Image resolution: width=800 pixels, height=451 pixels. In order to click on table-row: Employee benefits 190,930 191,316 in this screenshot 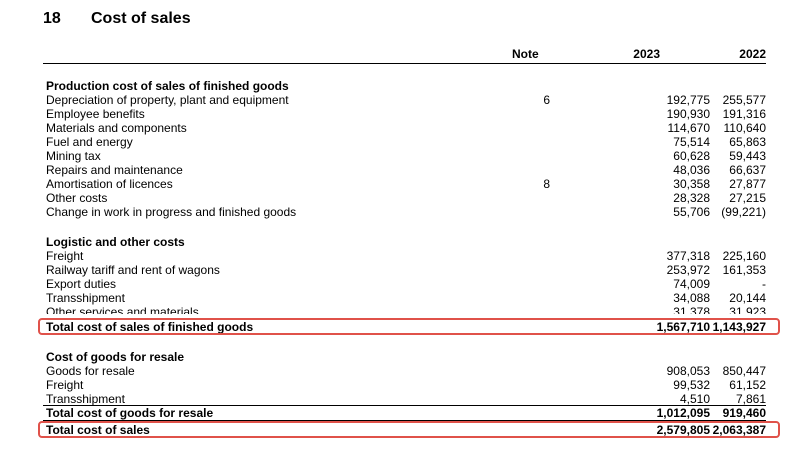, I will do `click(406, 114)`.